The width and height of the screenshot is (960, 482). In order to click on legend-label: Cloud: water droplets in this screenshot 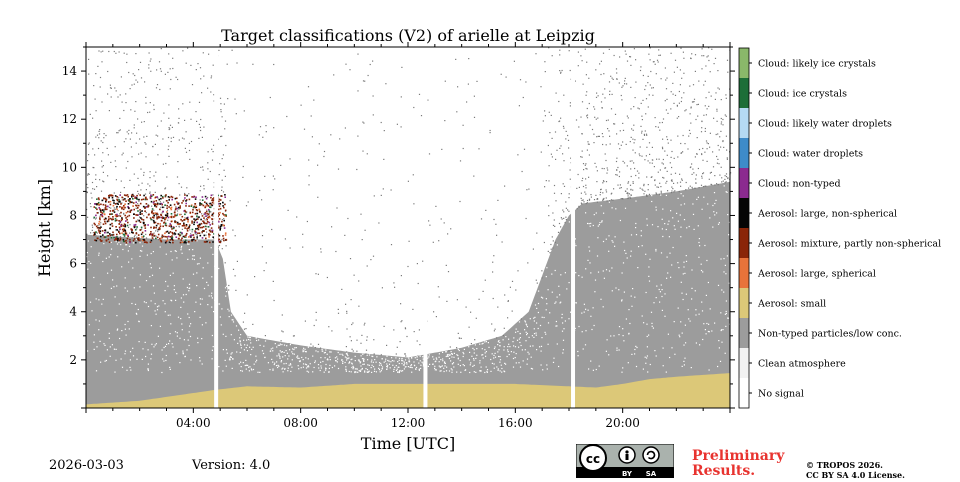, I will do `click(810, 154)`.